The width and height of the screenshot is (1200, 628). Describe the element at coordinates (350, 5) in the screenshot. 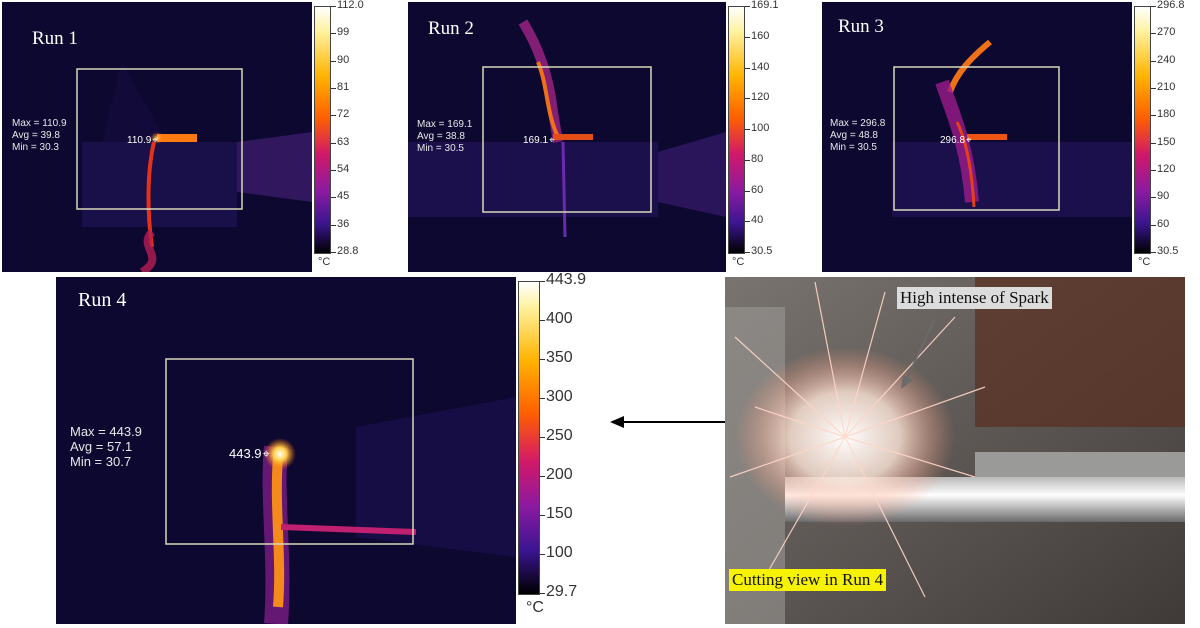

I see `colorbar-label: 112.0` at that location.